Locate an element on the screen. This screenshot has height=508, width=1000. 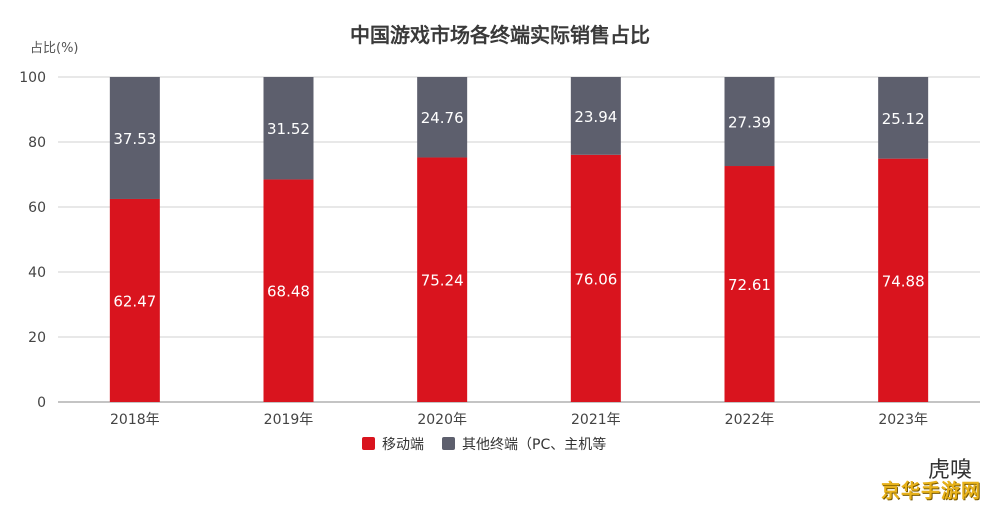
y-tick-label: 20 is located at coordinates (37, 338).